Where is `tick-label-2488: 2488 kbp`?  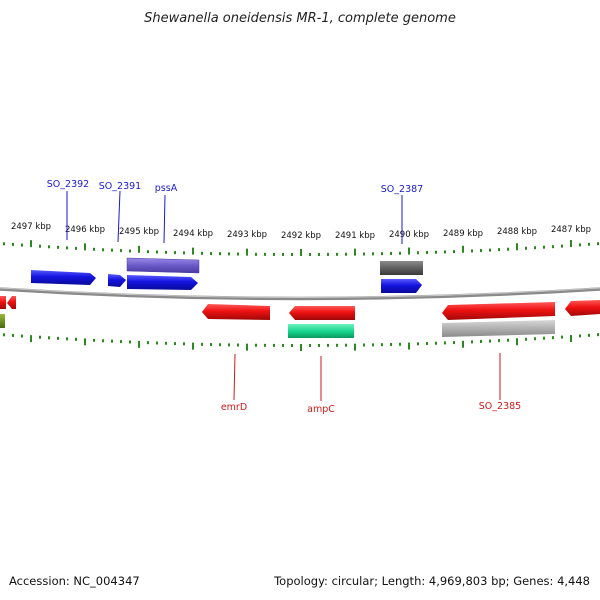 tick-label-2488: 2488 kbp is located at coordinates (517, 232).